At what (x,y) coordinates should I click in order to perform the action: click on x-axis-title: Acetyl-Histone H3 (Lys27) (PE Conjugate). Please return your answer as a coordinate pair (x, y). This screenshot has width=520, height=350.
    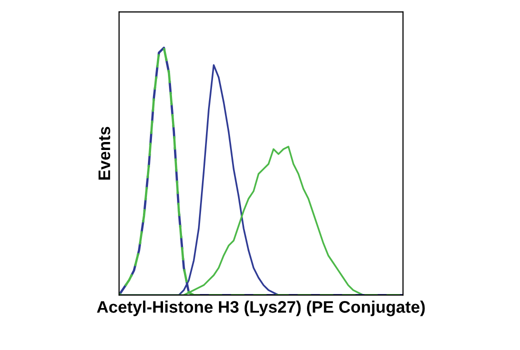
    Looking at the image, I should click on (260, 308).